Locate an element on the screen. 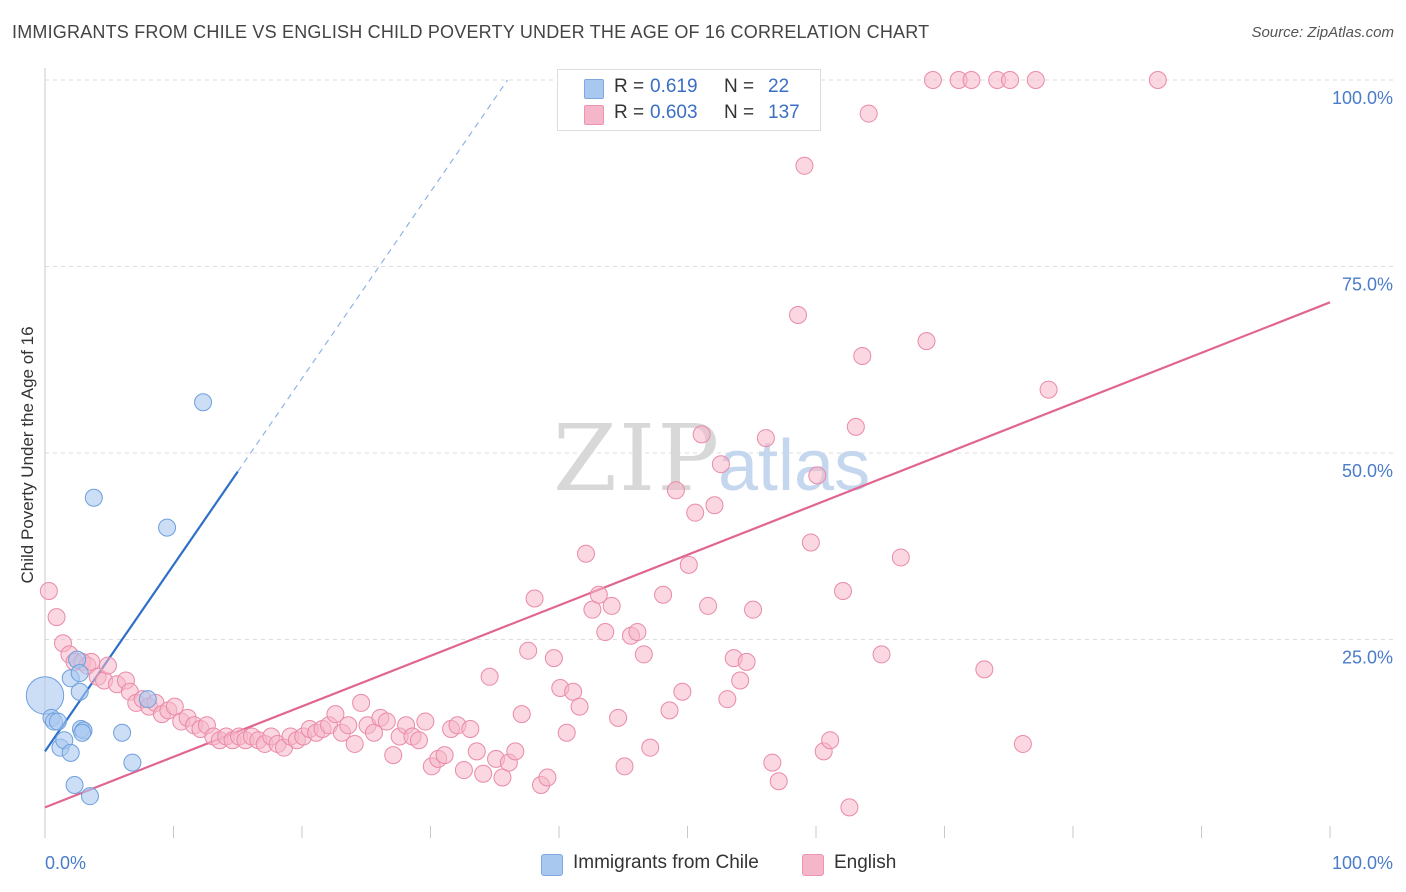 This screenshot has height=892, width=1406. legend-r-value: 0.619 is located at coordinates (674, 86).